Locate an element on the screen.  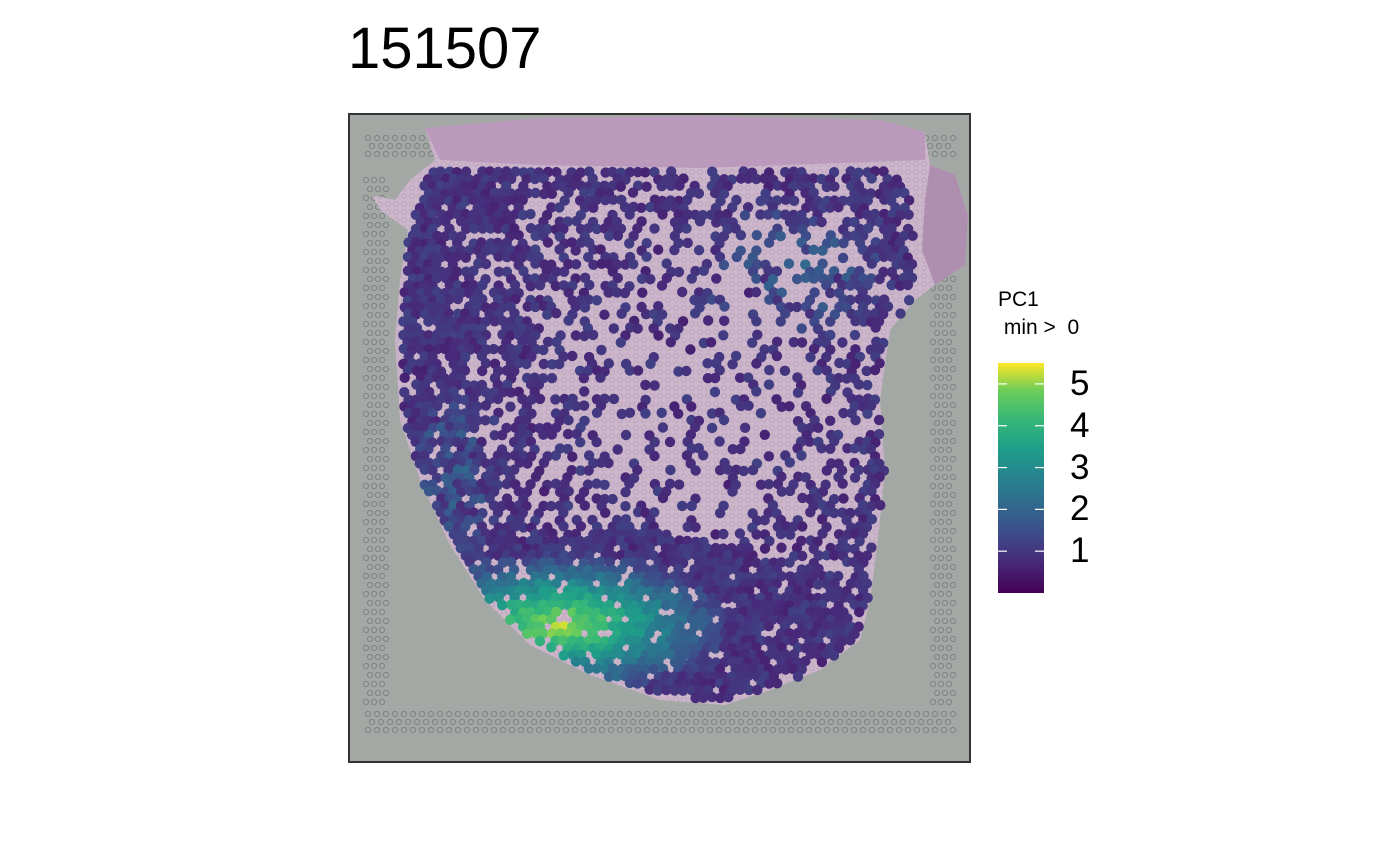
tissue-right-lobe is located at coordinates (945, 225).